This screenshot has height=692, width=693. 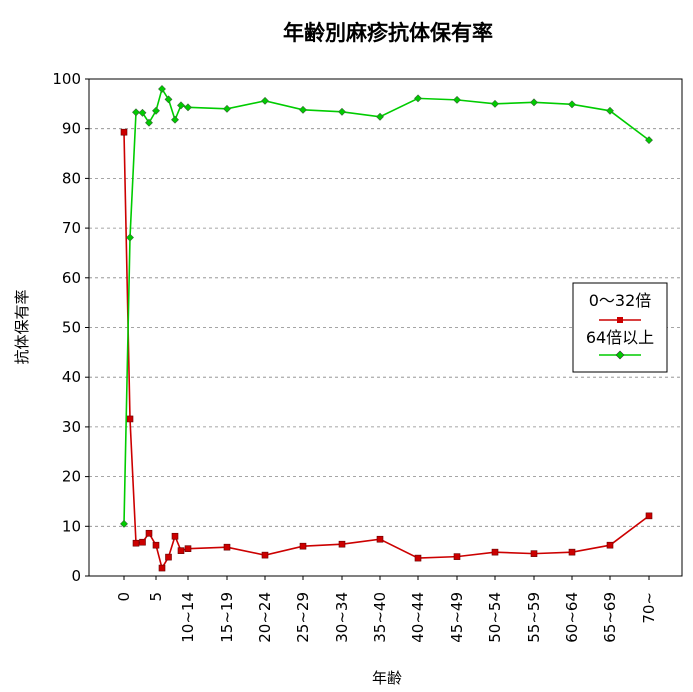 What do you see at coordinates (71, 526) in the screenshot?
I see `y-tick-label: 10` at bounding box center [71, 526].